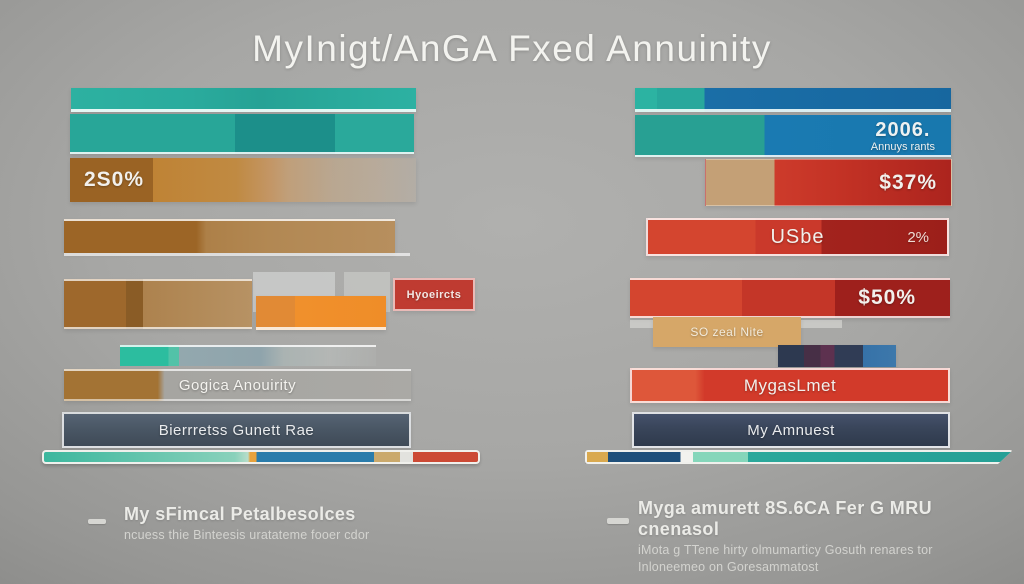 The width and height of the screenshot is (1024, 584). What do you see at coordinates (248, 355) in the screenshot?
I see `left-bar-6-thin-teal` at bounding box center [248, 355].